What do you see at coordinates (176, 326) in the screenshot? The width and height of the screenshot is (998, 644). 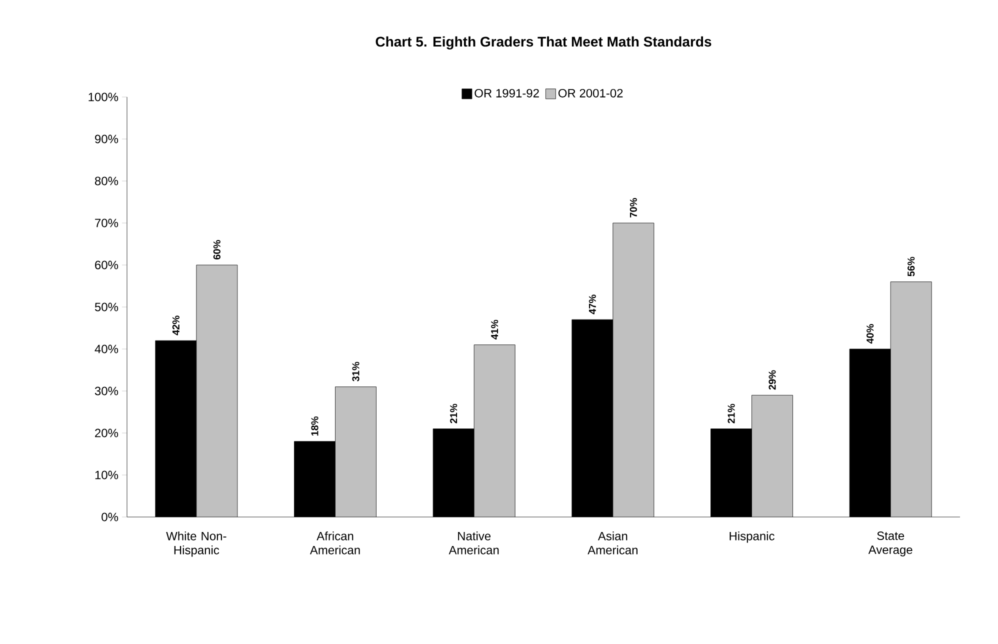 I see `data-label: 42%` at bounding box center [176, 326].